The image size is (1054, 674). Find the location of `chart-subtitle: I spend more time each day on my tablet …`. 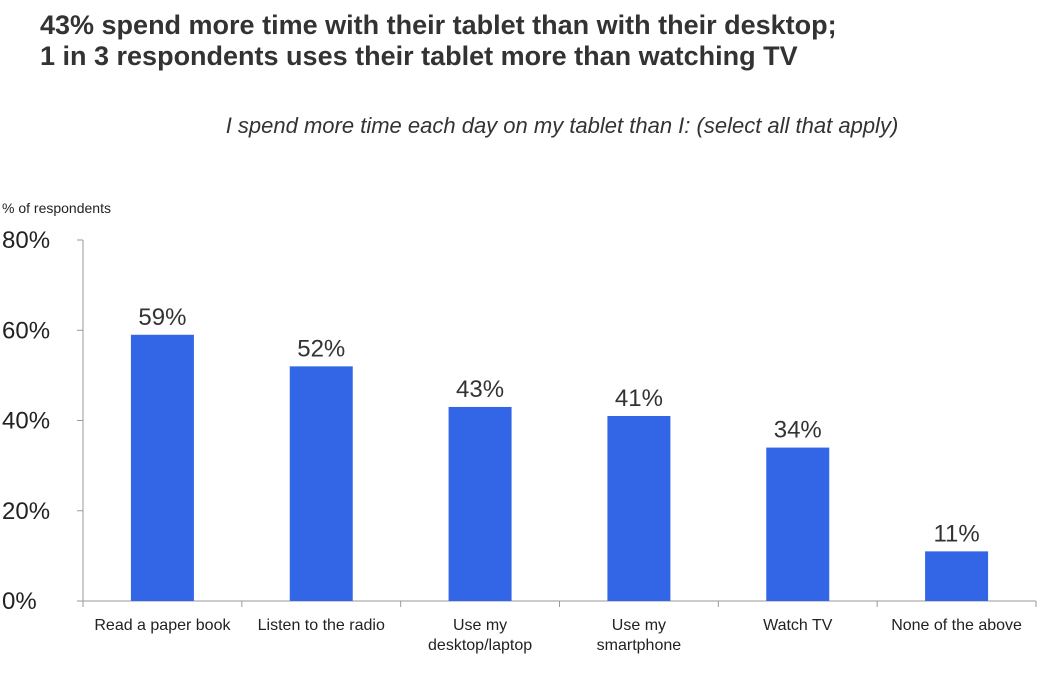

chart-subtitle: I spend more time each day on my tablet … is located at coordinates (562, 125).